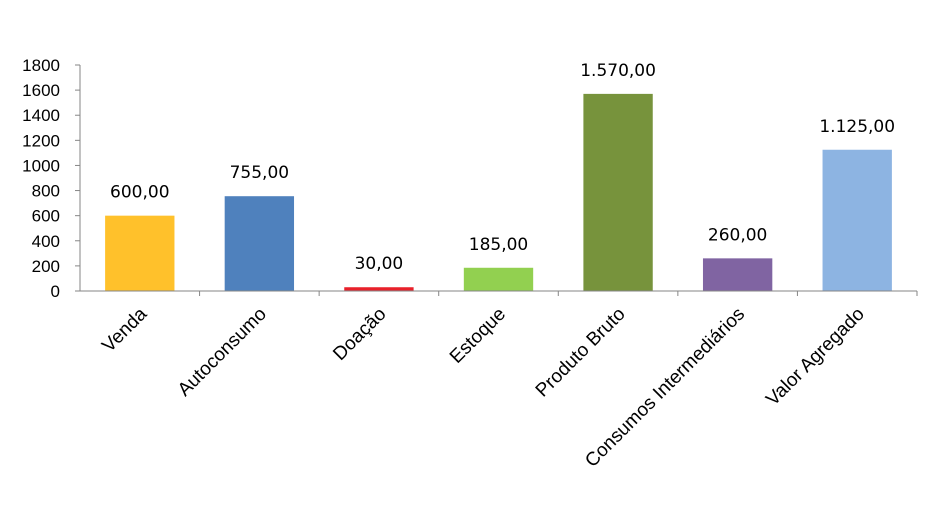 The width and height of the screenshot is (938, 511). What do you see at coordinates (815, 357) in the screenshot?
I see `x-tick-label: Valor Agregado` at bounding box center [815, 357].